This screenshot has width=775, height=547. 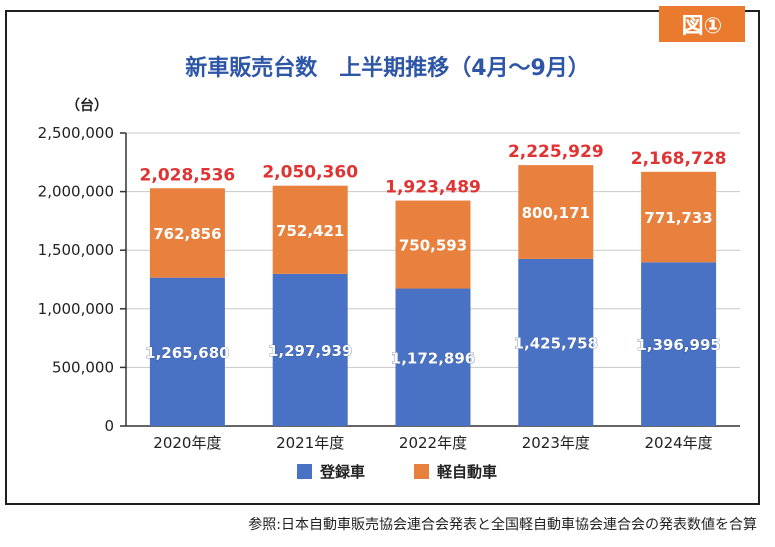 I want to click on data-label-kei: 752,421, so click(x=310, y=231).